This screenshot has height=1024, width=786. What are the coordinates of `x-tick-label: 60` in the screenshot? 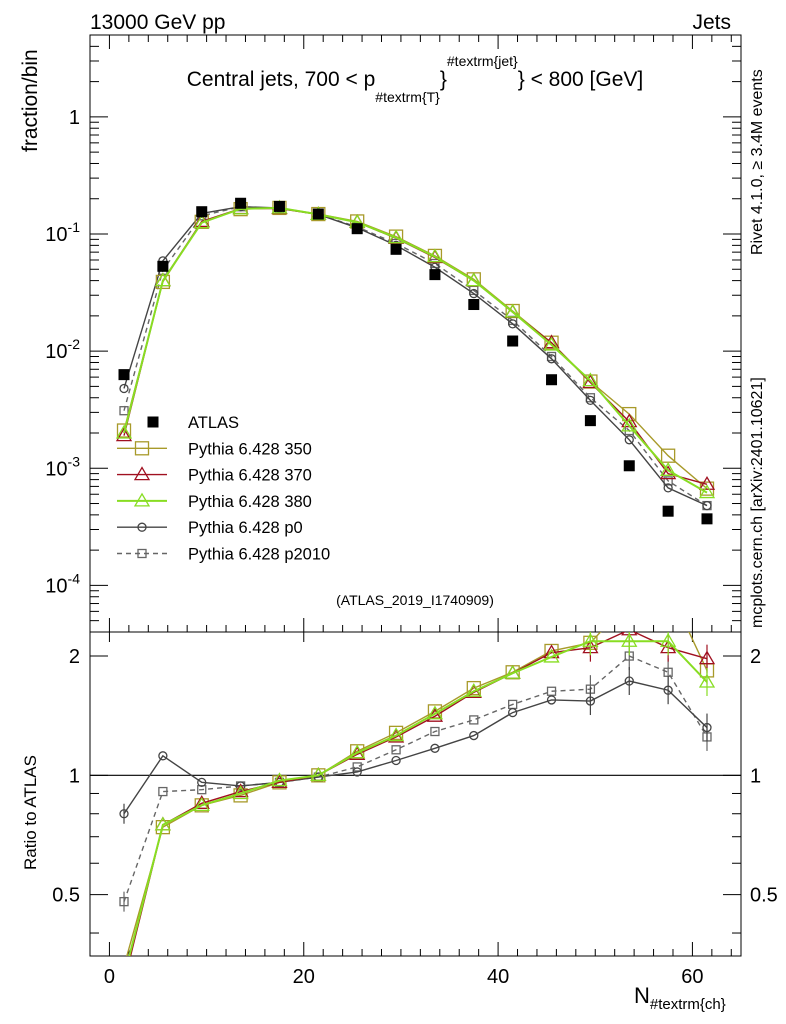 It's located at (692, 977).